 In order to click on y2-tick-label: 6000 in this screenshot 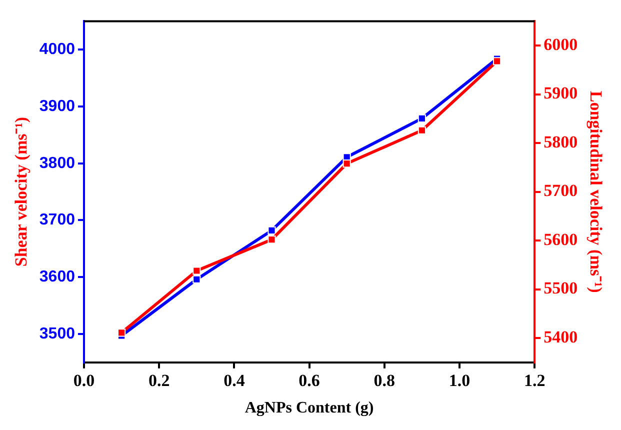, I will do `click(561, 44)`.